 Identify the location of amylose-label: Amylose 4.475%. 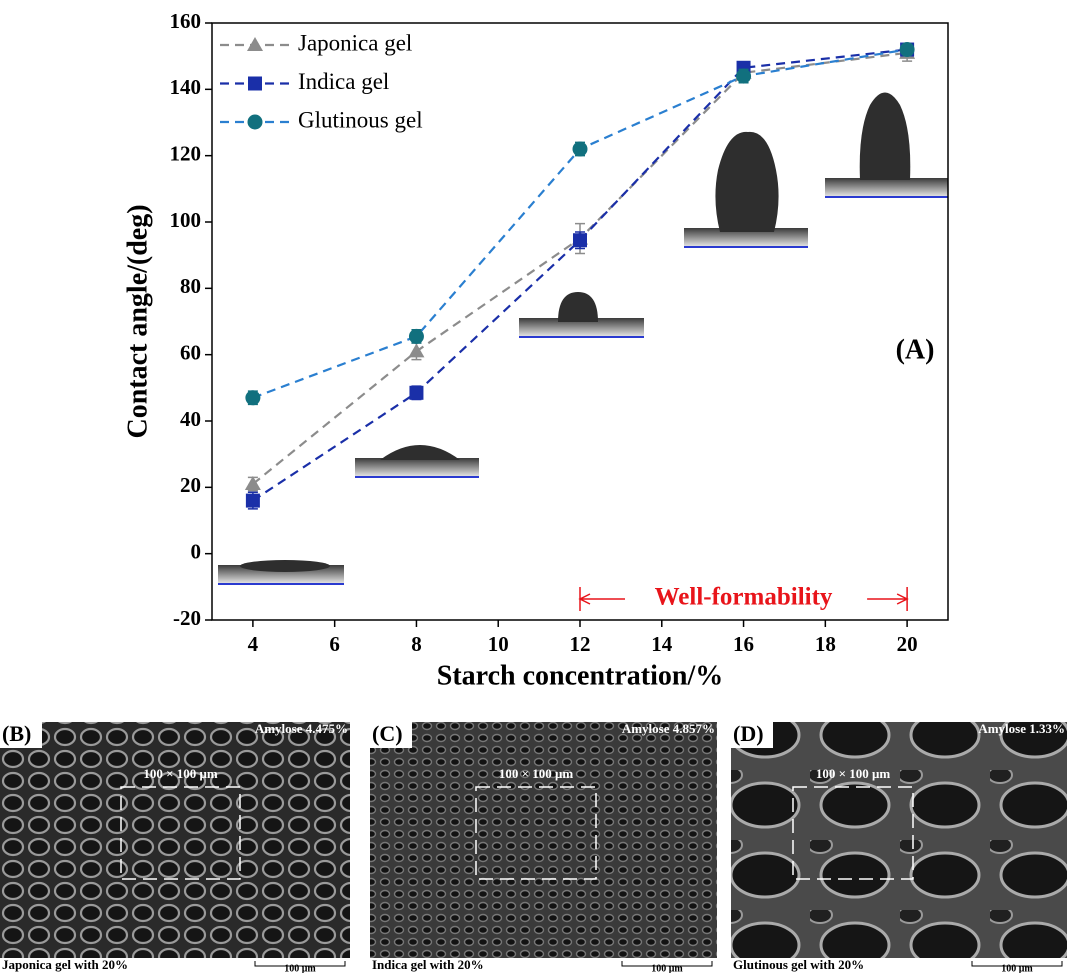
(301, 728).